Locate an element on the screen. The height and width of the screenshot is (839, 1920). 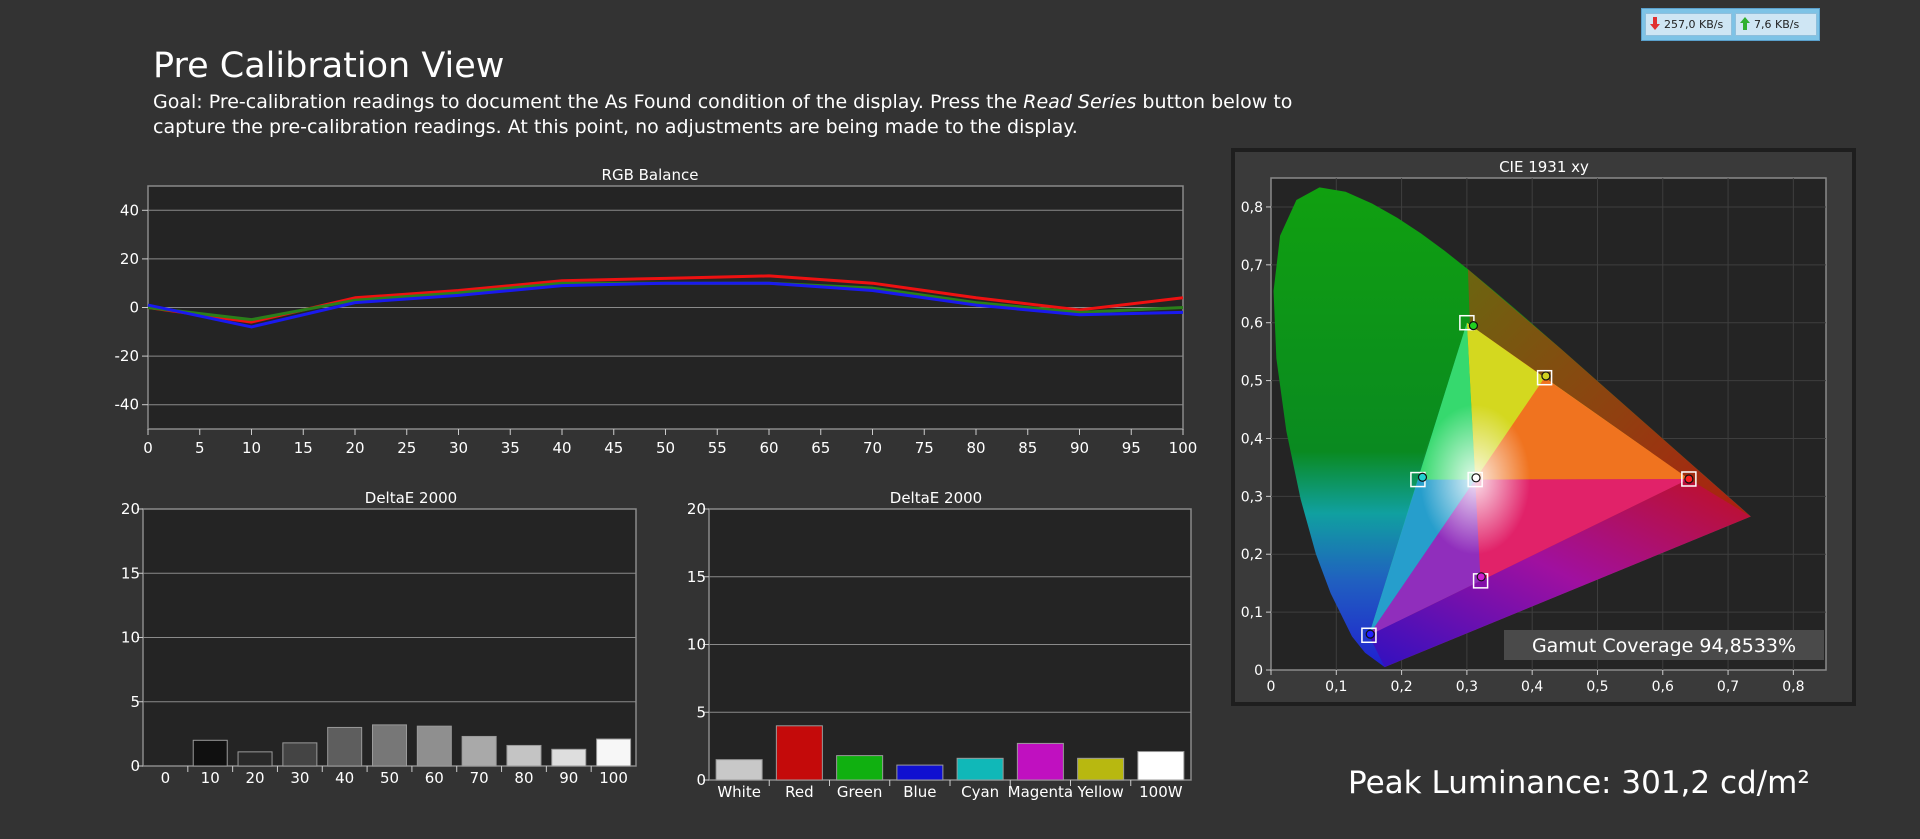
rgb-x-tick-label: 100 is located at coordinates (1183, 448).